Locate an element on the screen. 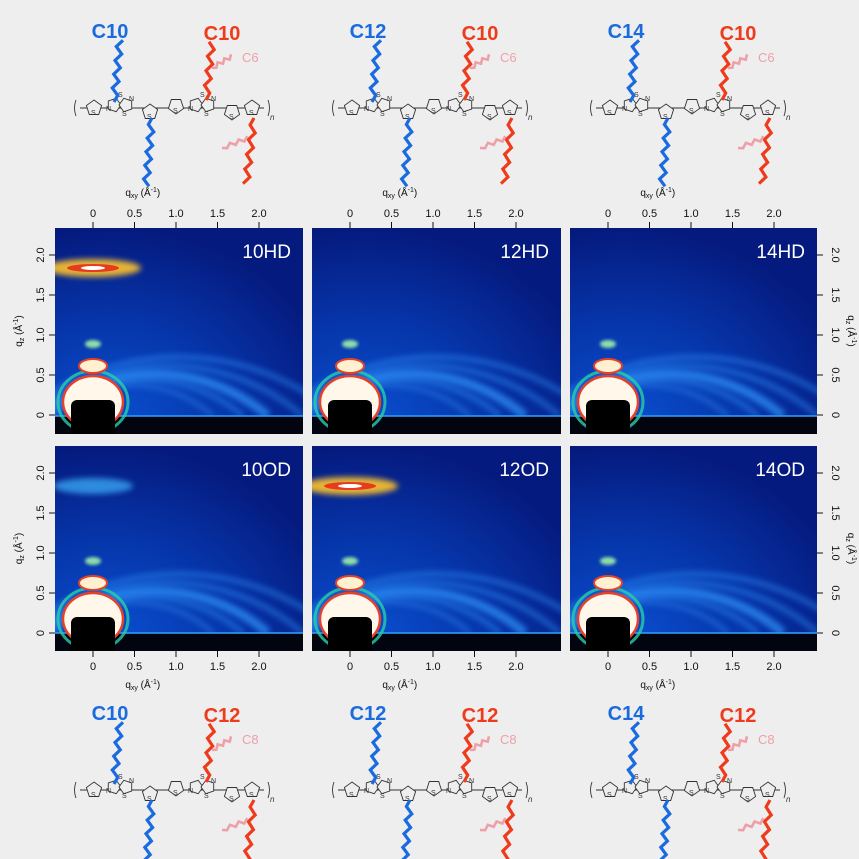  qz-label-left: qz (Å-1) is located at coordinates (19, 548).